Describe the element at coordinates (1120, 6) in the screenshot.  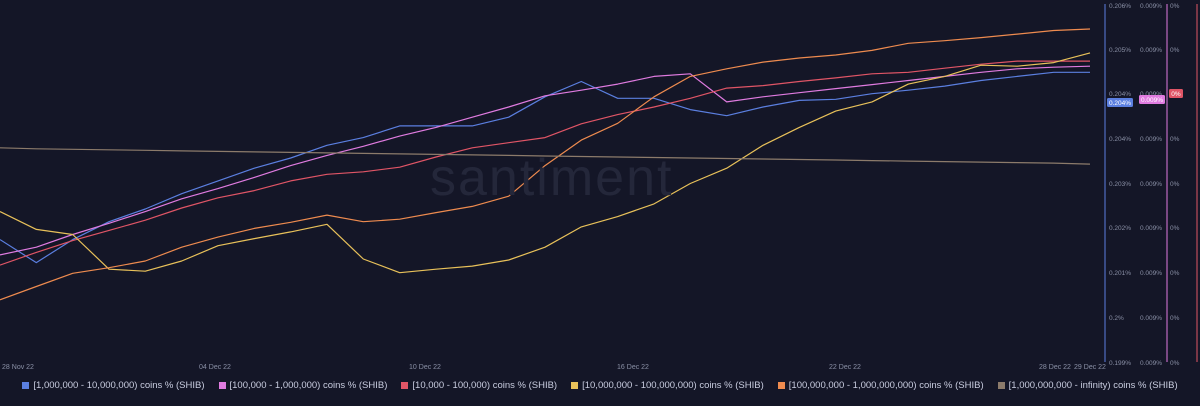
I see `y-tick-label: 0.206%` at that location.